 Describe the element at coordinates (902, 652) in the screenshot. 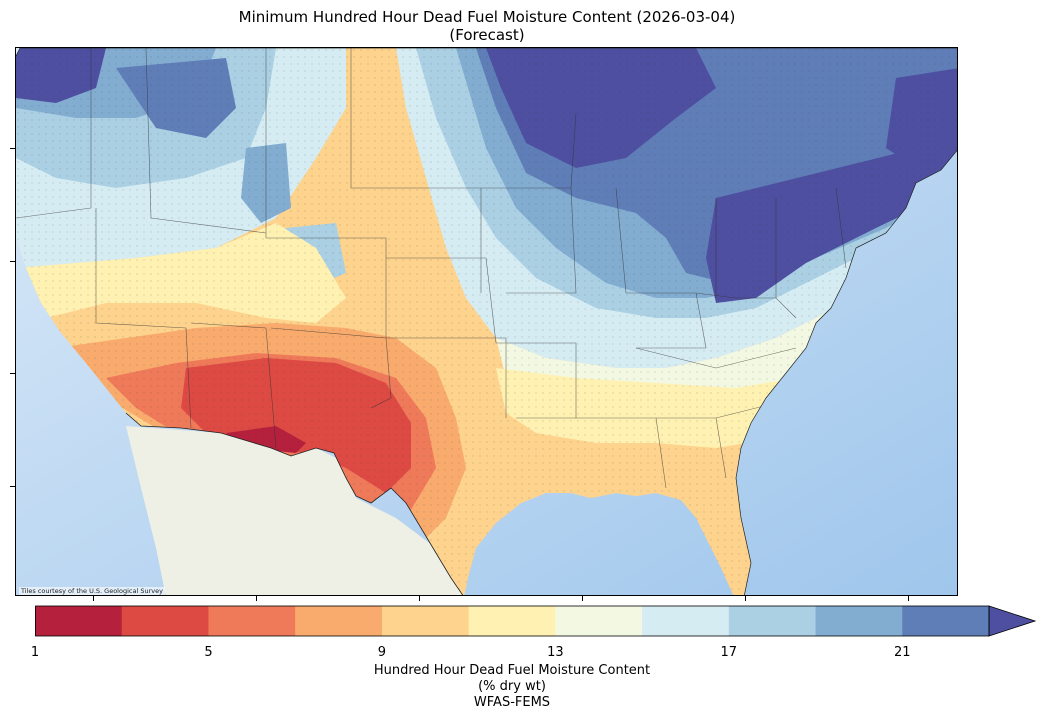

I see `colorbar-tick-label: 21` at that location.